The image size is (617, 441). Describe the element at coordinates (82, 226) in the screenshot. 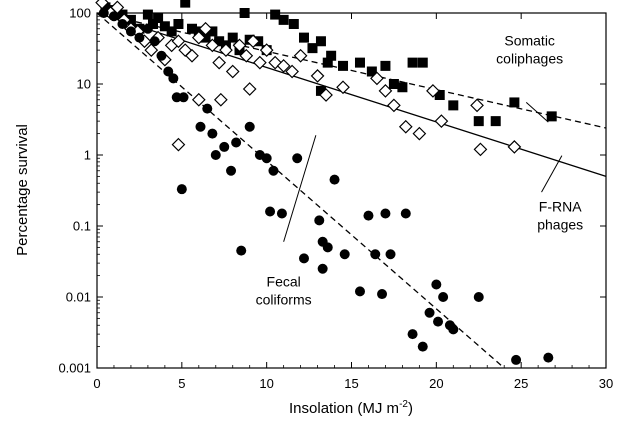

I see `y-tick-label: 0.1` at that location.